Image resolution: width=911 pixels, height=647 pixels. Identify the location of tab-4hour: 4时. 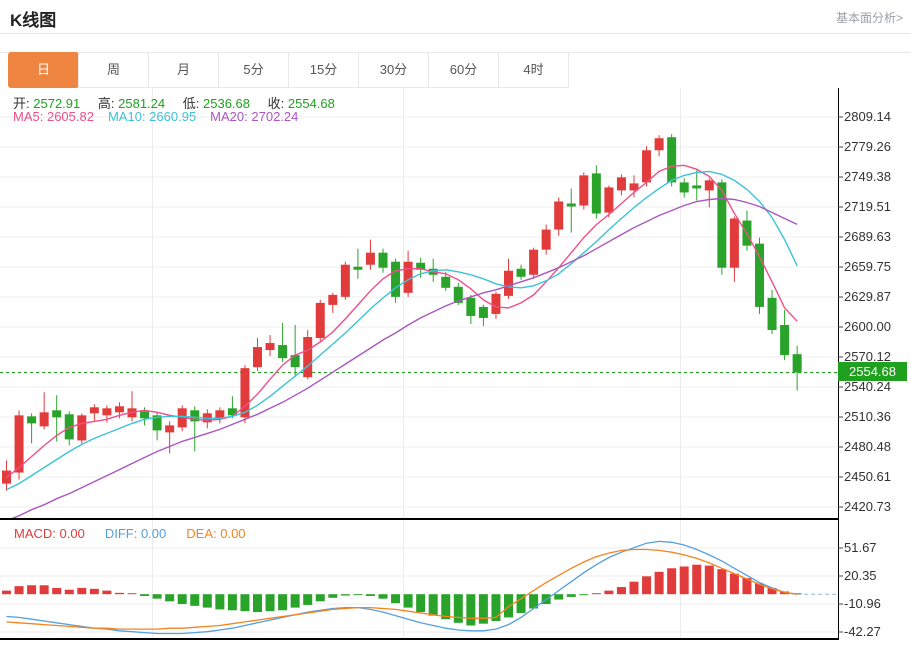
(533, 70).